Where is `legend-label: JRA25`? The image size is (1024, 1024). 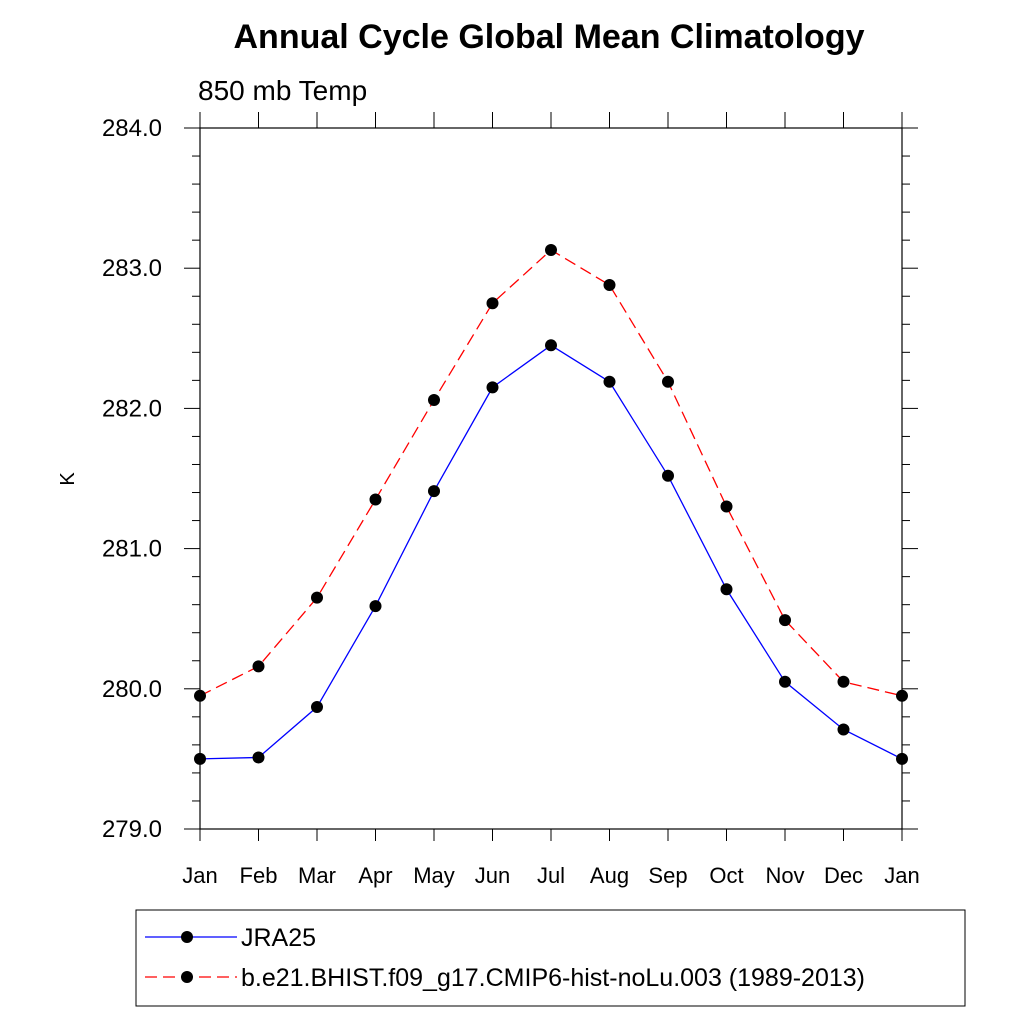
legend-label: JRA25 is located at coordinates (278, 938).